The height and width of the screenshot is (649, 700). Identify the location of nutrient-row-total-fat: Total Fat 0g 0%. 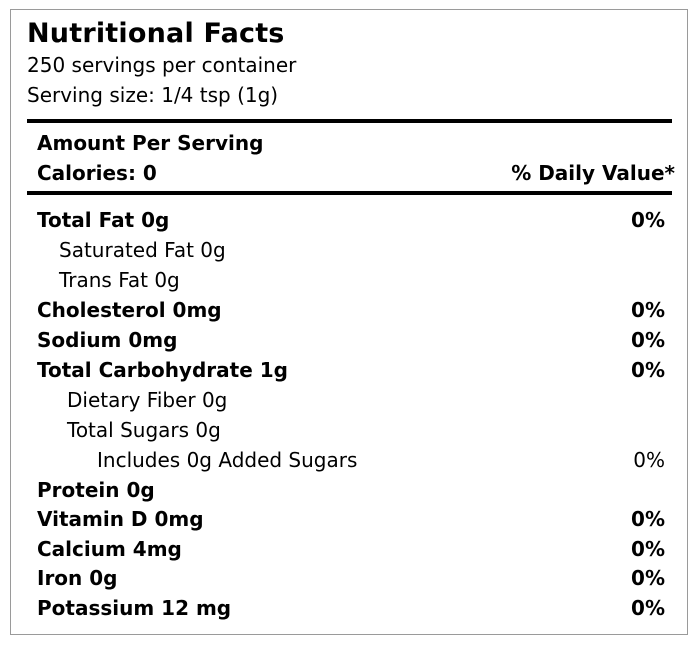
(351, 223).